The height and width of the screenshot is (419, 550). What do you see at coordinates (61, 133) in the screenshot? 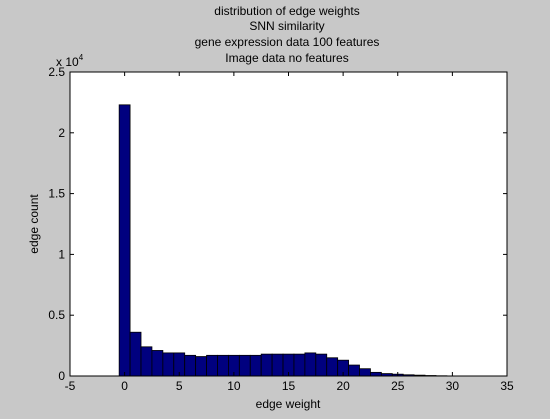
I see `y-tick-label: 2` at bounding box center [61, 133].